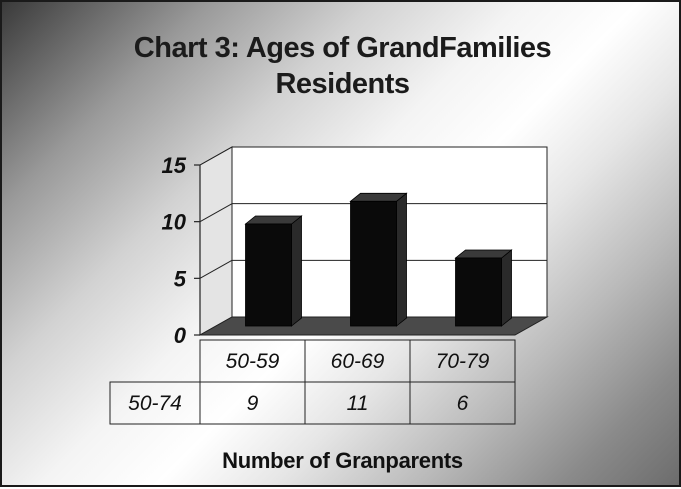 Image resolution: width=681 pixels, height=489 pixels. I want to click on data-value-label: 9, so click(253, 403).